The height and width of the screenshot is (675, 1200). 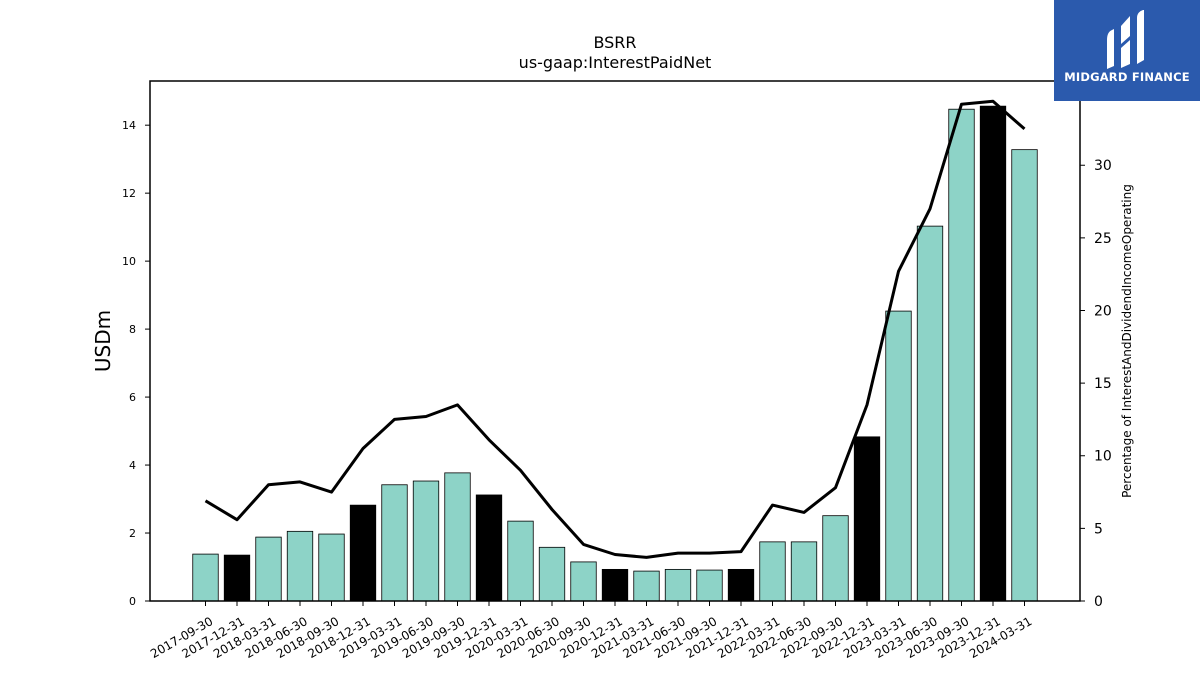 What do you see at coordinates (132, 465) in the screenshot?
I see `y-tick-label: 4` at bounding box center [132, 465].